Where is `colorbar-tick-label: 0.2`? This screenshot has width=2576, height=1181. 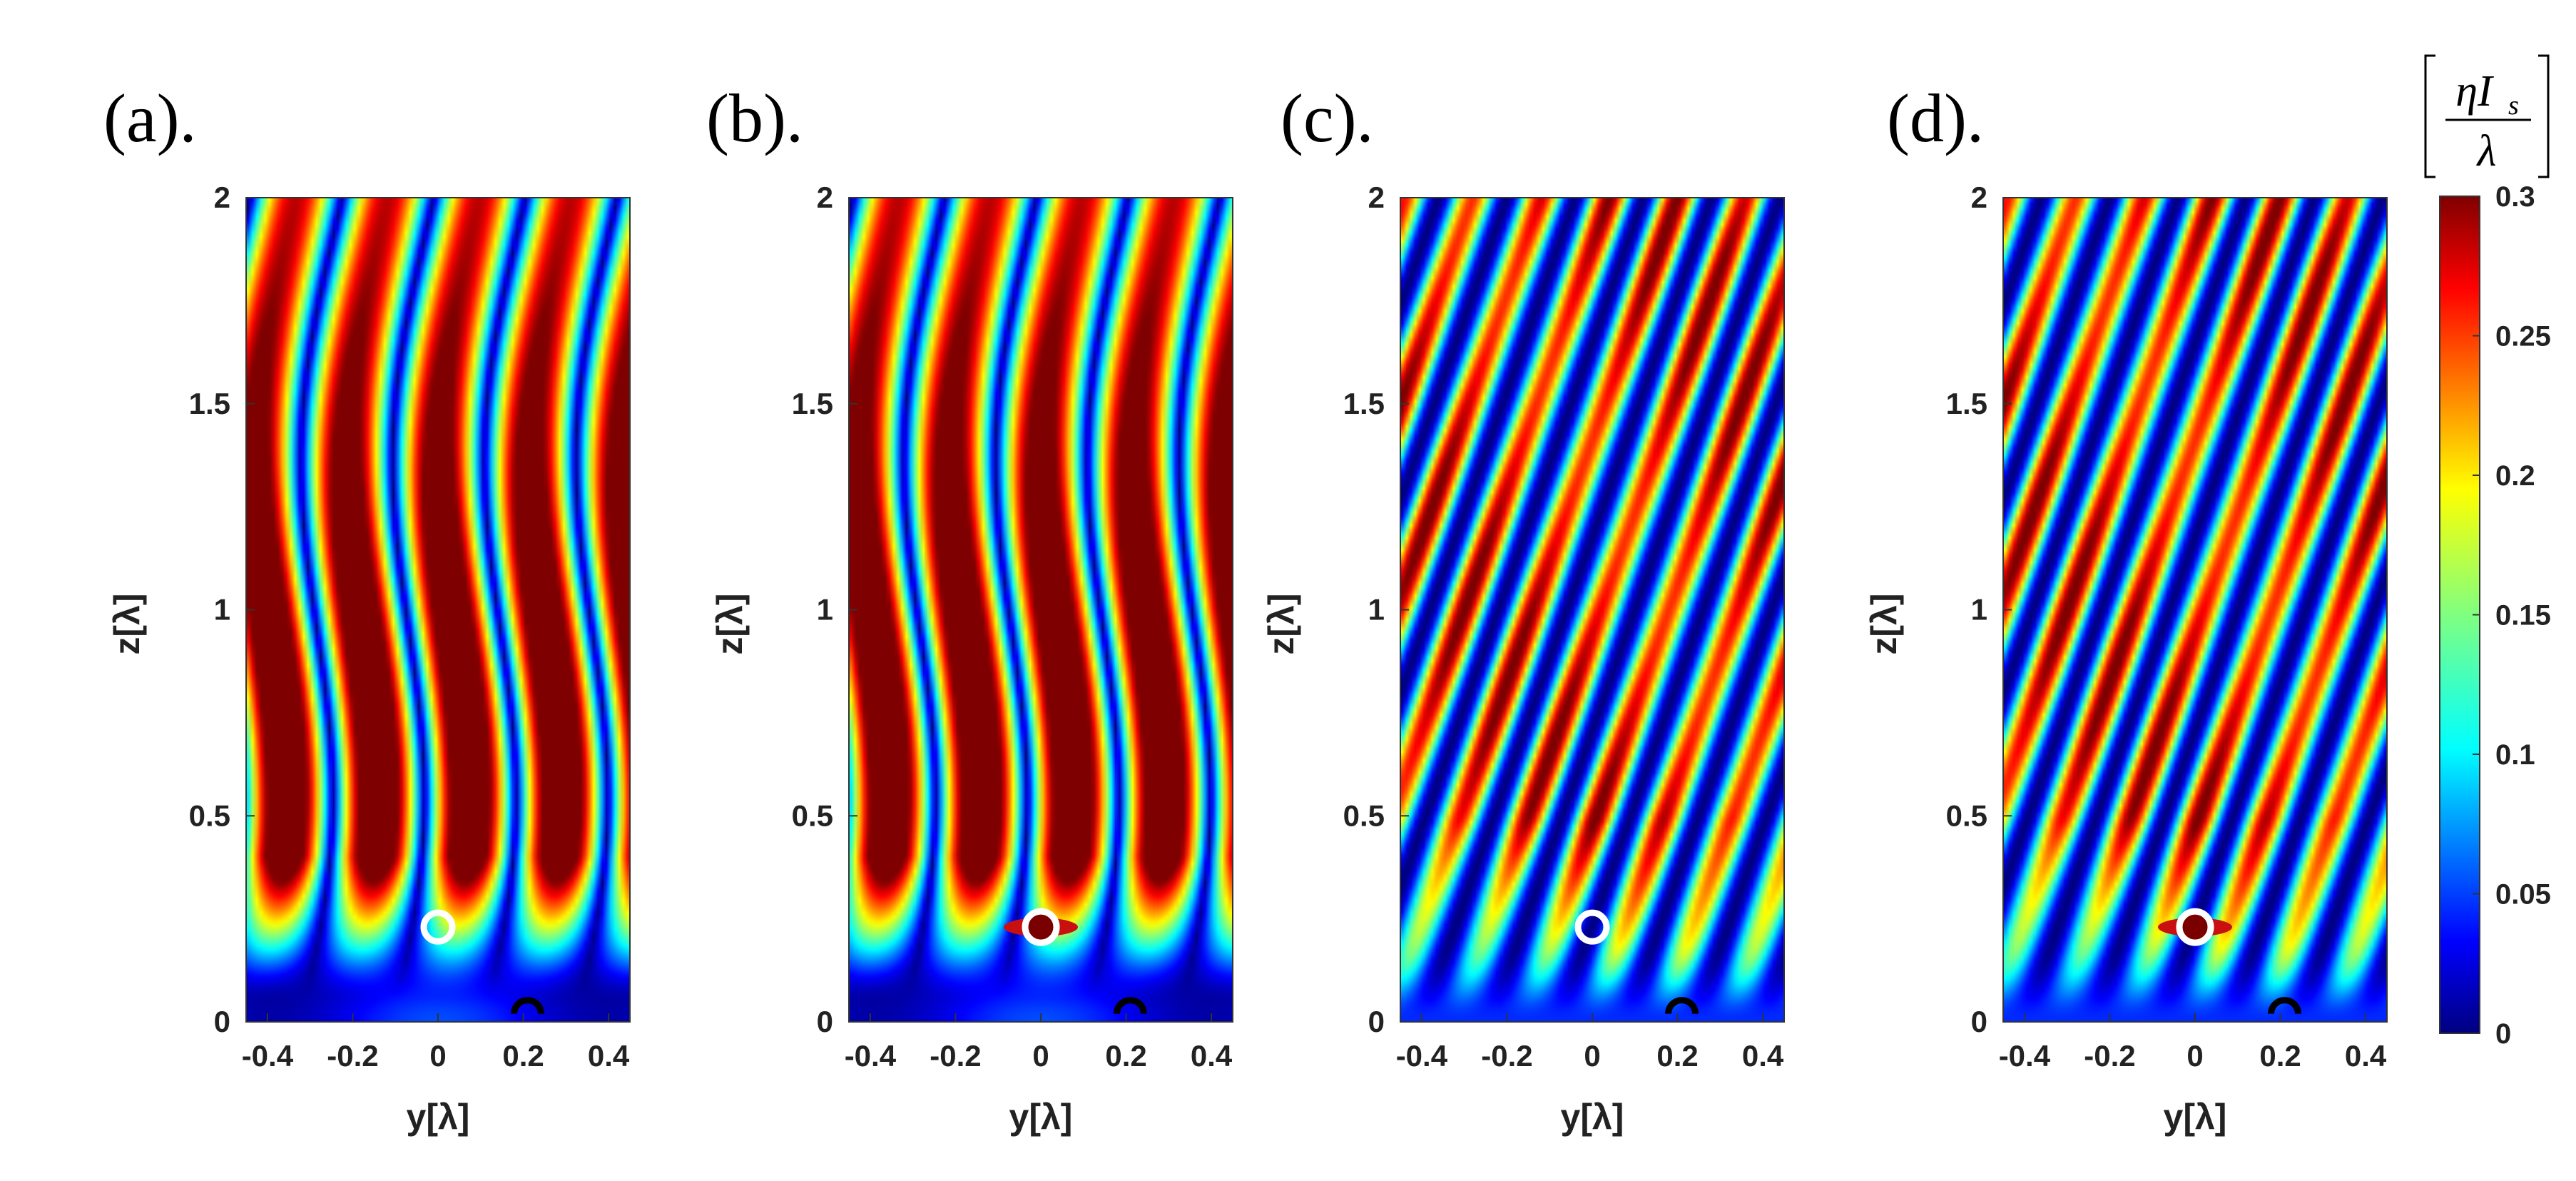
colorbar-tick-label: 0.2 is located at coordinates (2515, 476).